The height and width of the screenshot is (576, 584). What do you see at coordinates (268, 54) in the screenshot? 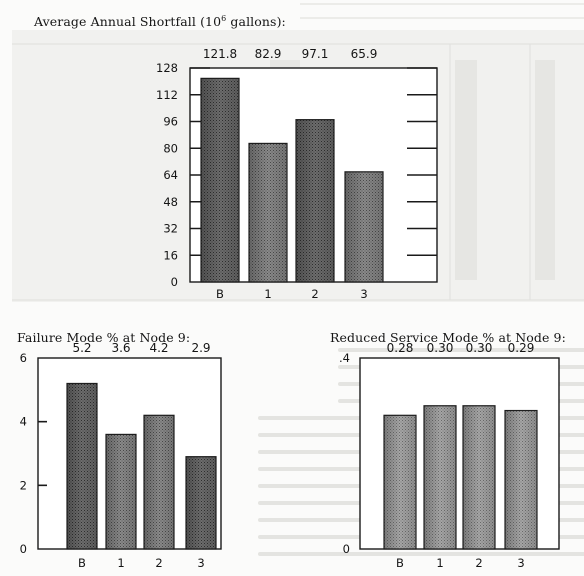
I see `data-label-1: 82.9` at bounding box center [268, 54].